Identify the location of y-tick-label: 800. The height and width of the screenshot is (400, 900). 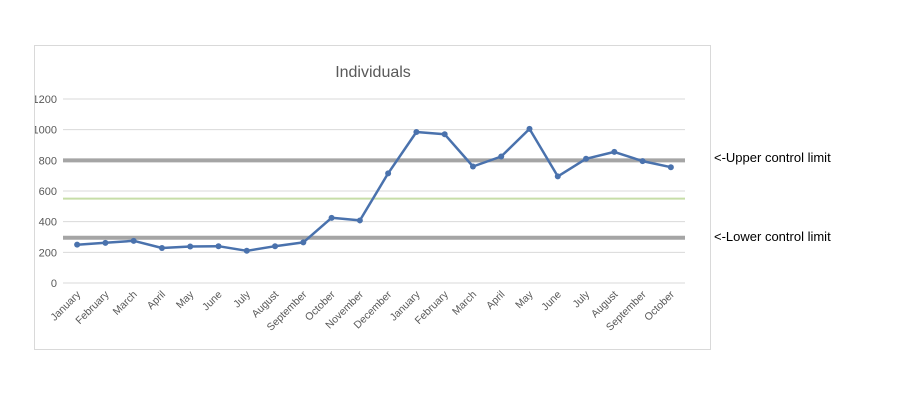
(48, 161).